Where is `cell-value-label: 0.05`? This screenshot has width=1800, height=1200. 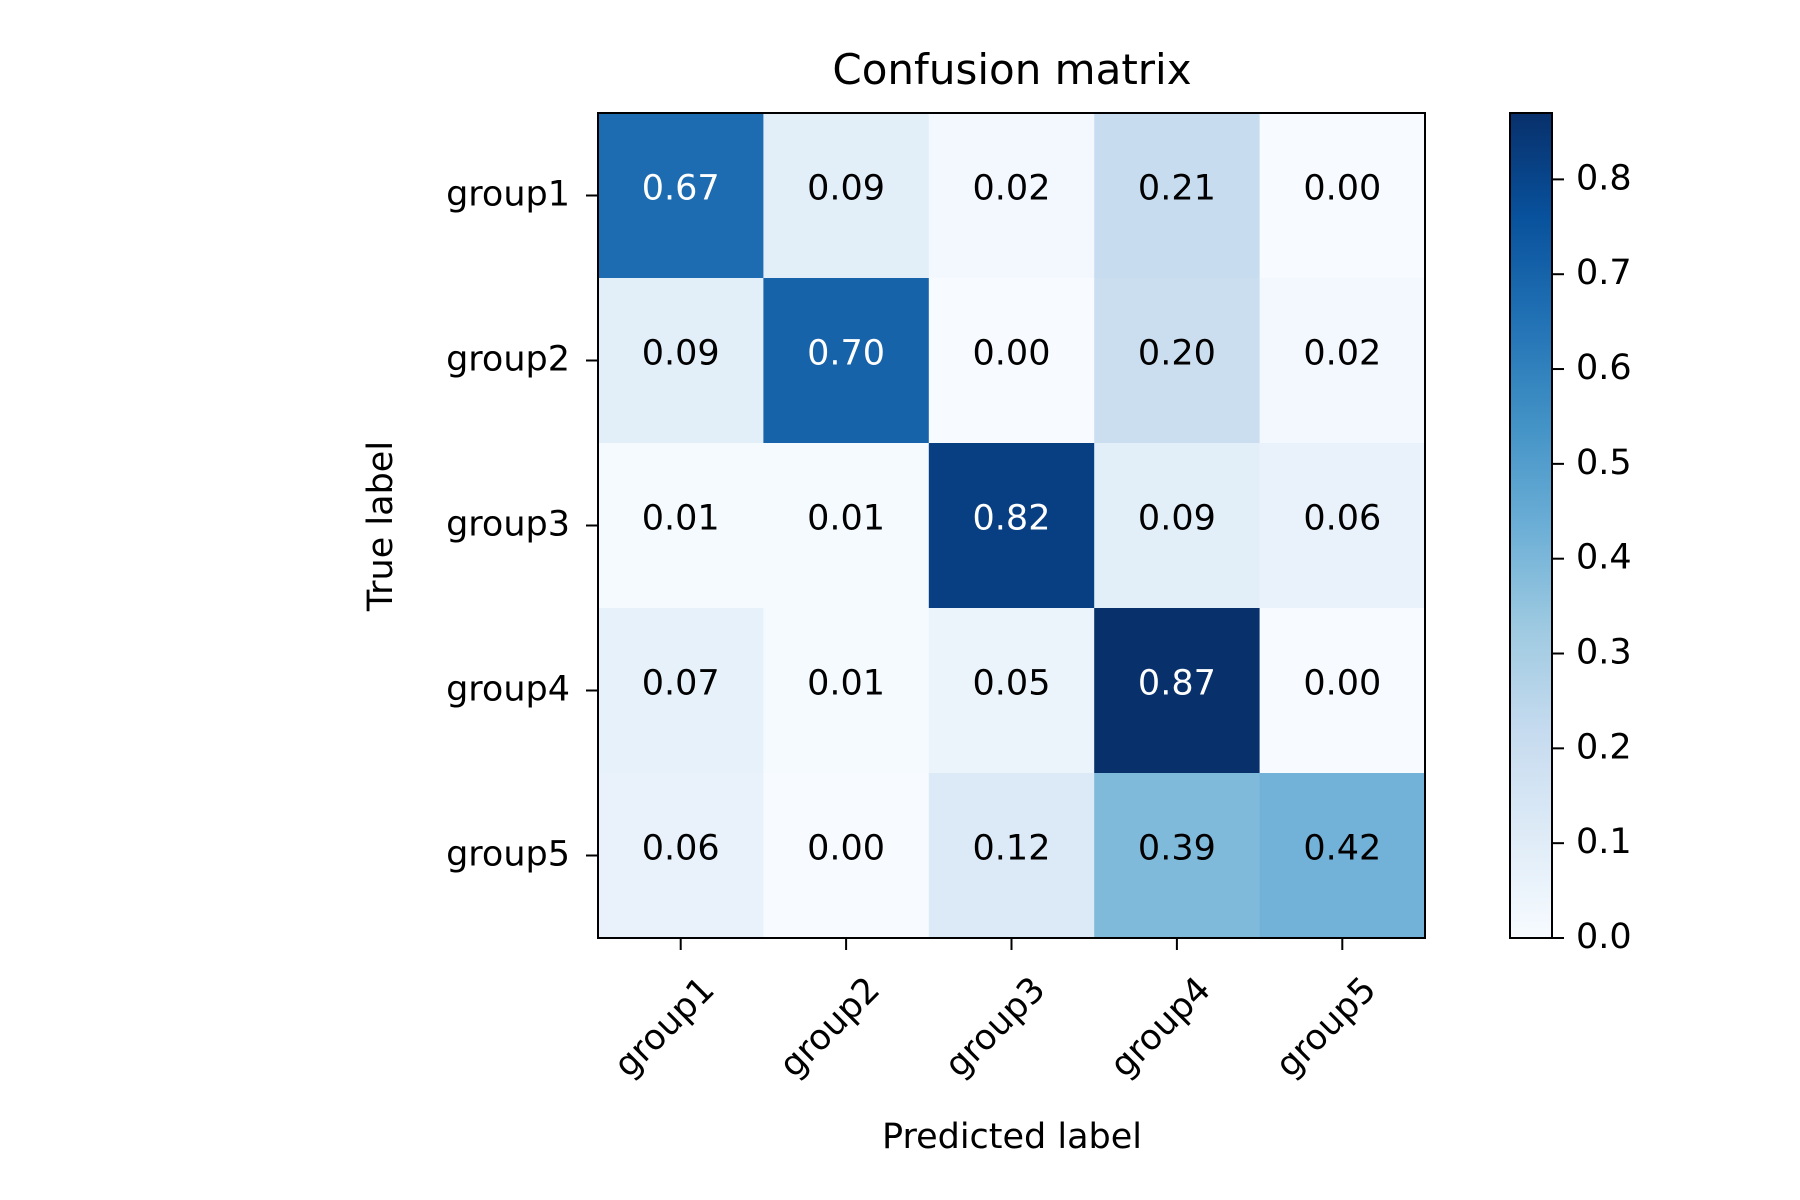
cell-value-label: 0.05 is located at coordinates (1012, 684).